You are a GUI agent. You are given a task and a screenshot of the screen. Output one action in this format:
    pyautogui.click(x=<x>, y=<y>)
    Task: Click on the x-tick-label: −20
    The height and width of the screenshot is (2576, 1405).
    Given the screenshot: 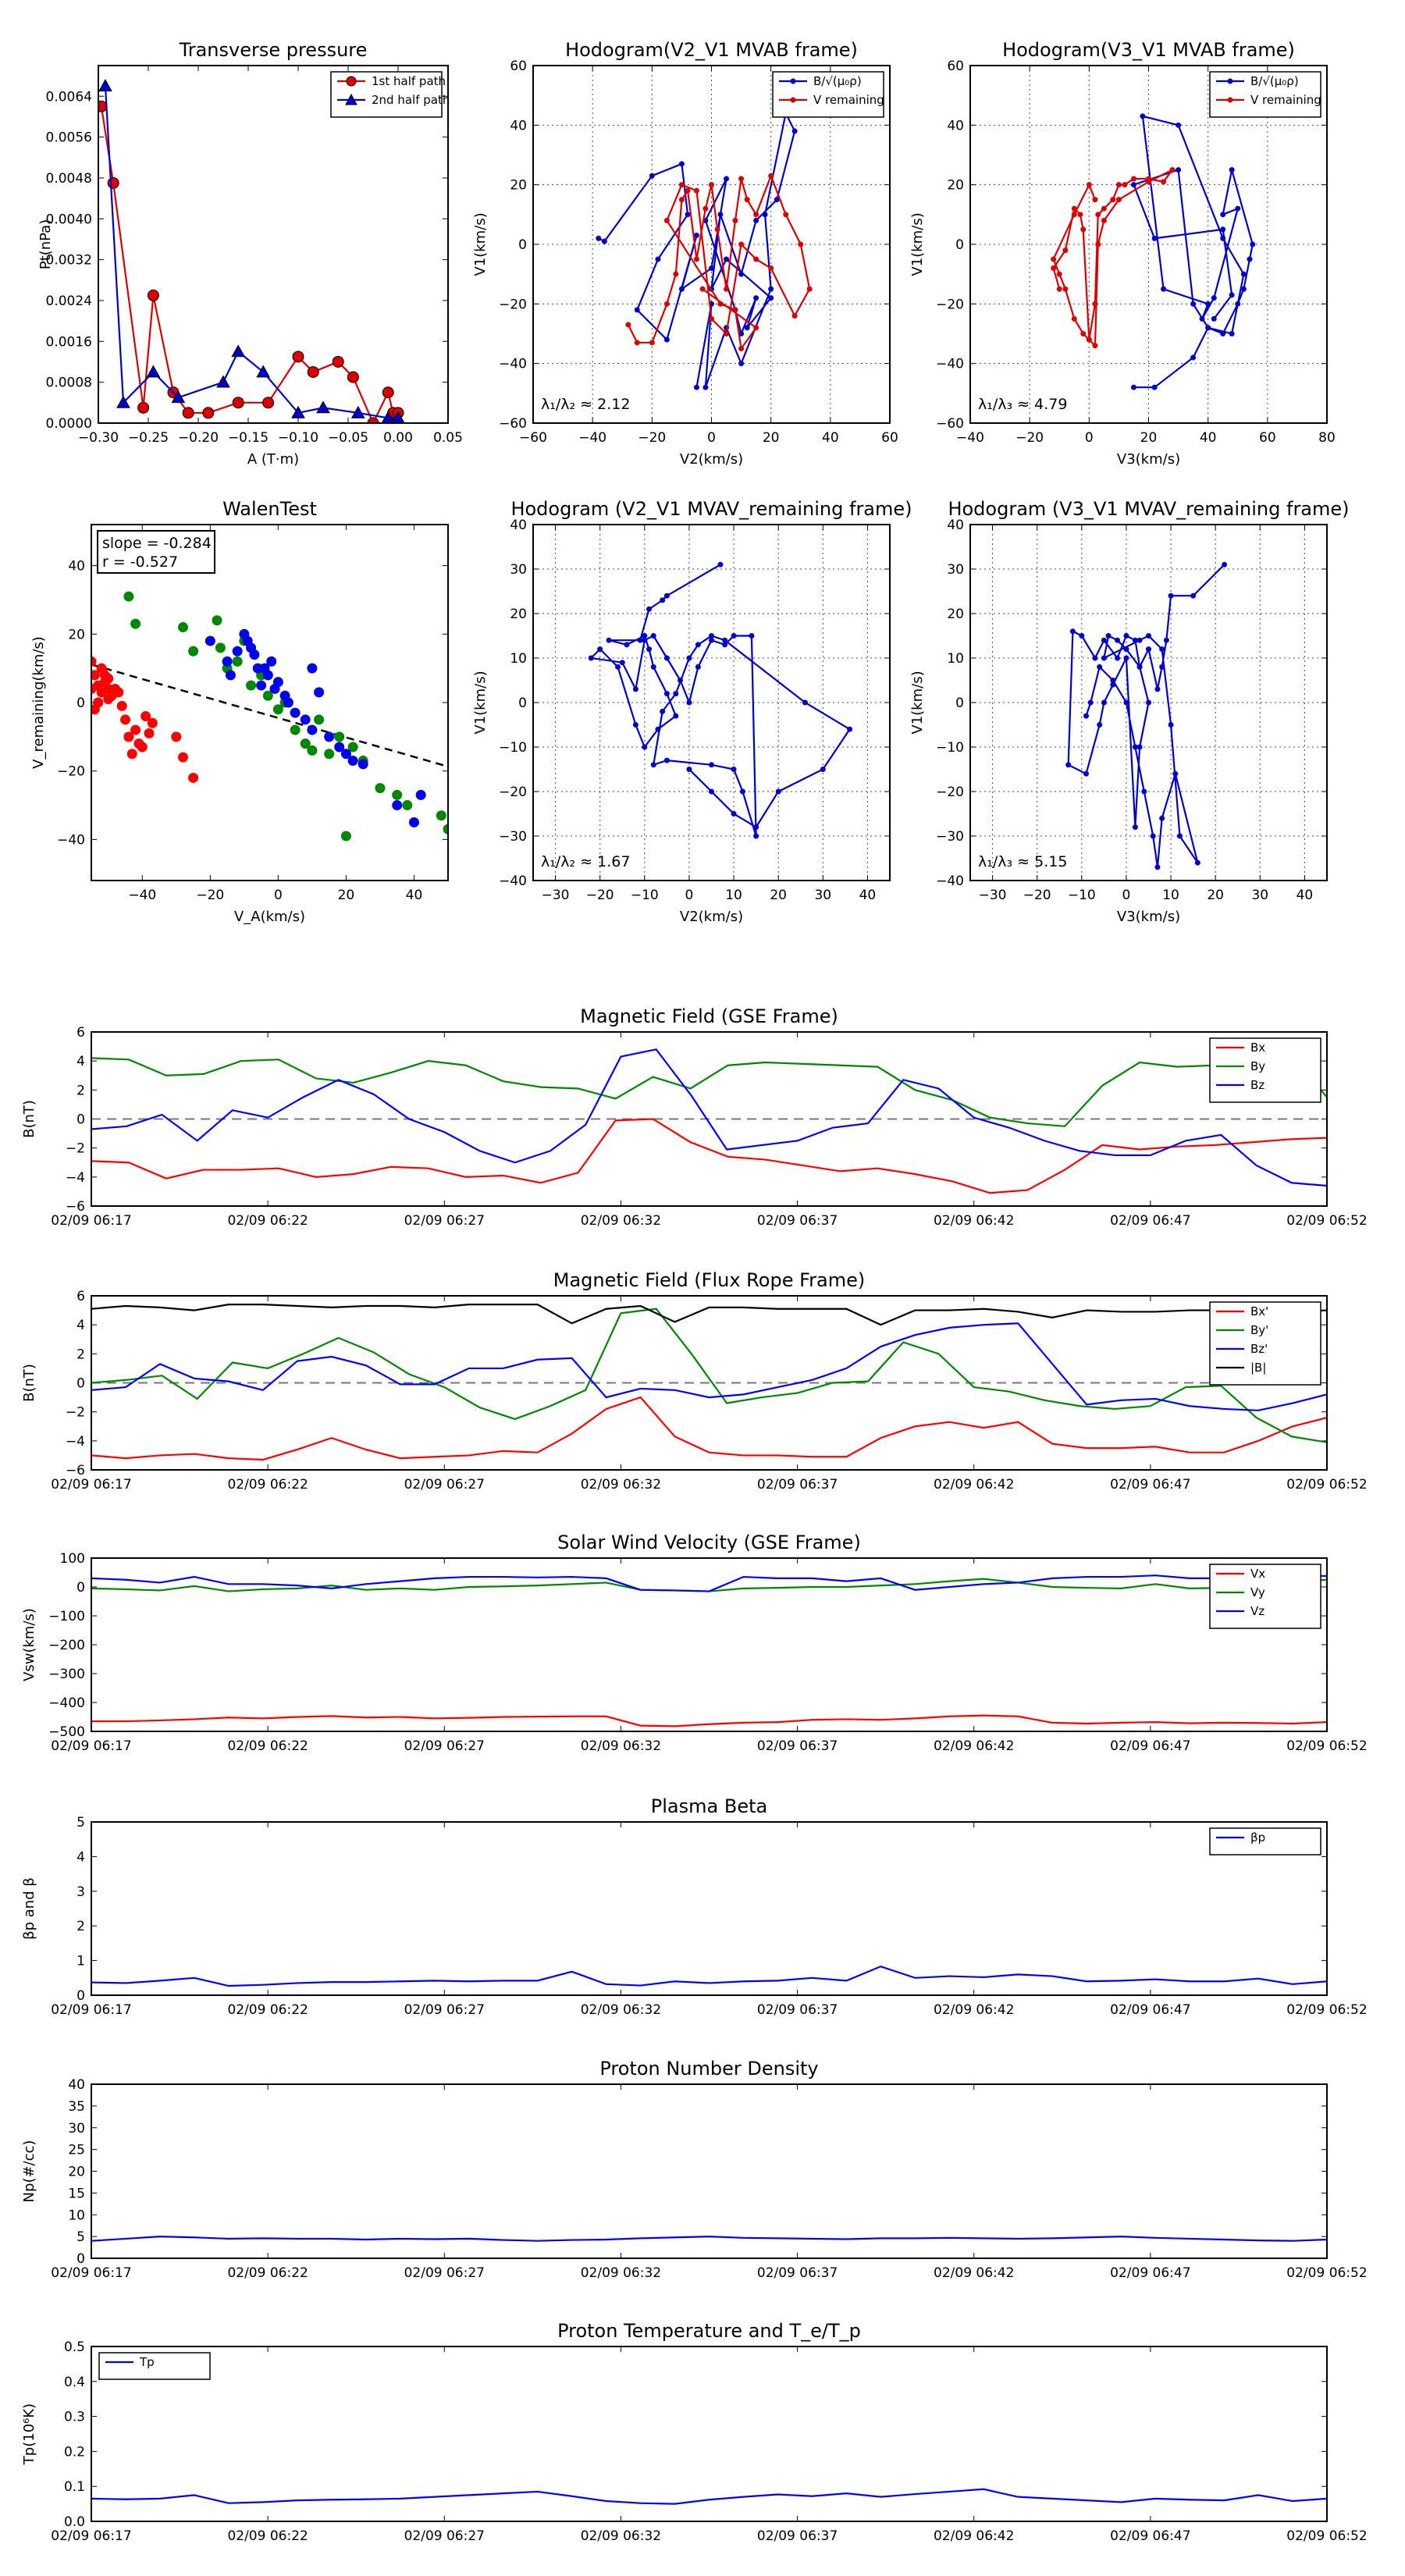 What is the action you would take?
    pyautogui.click(x=1037, y=895)
    